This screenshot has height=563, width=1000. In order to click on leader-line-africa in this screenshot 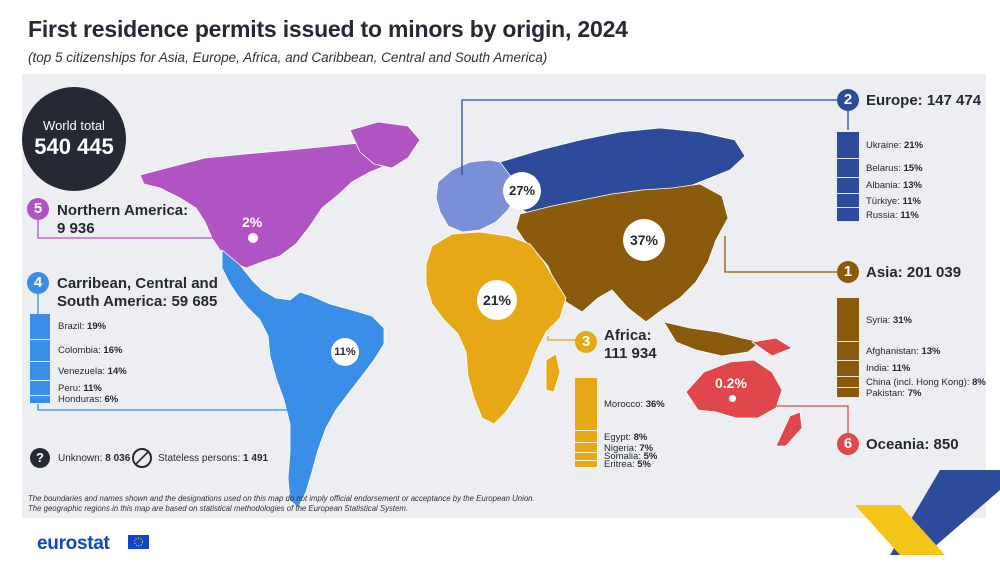, I will do `click(566, 338)`.